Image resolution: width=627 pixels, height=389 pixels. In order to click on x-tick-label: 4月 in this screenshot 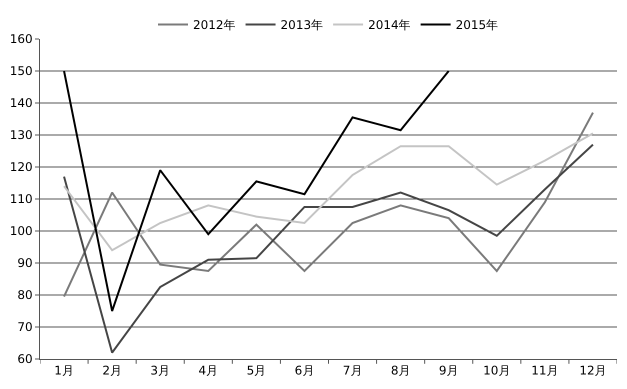, I will do `click(208, 370)`.